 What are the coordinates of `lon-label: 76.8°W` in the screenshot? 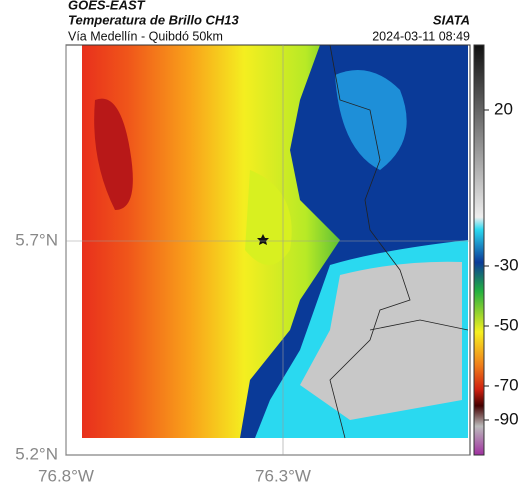 It's located at (66, 475).